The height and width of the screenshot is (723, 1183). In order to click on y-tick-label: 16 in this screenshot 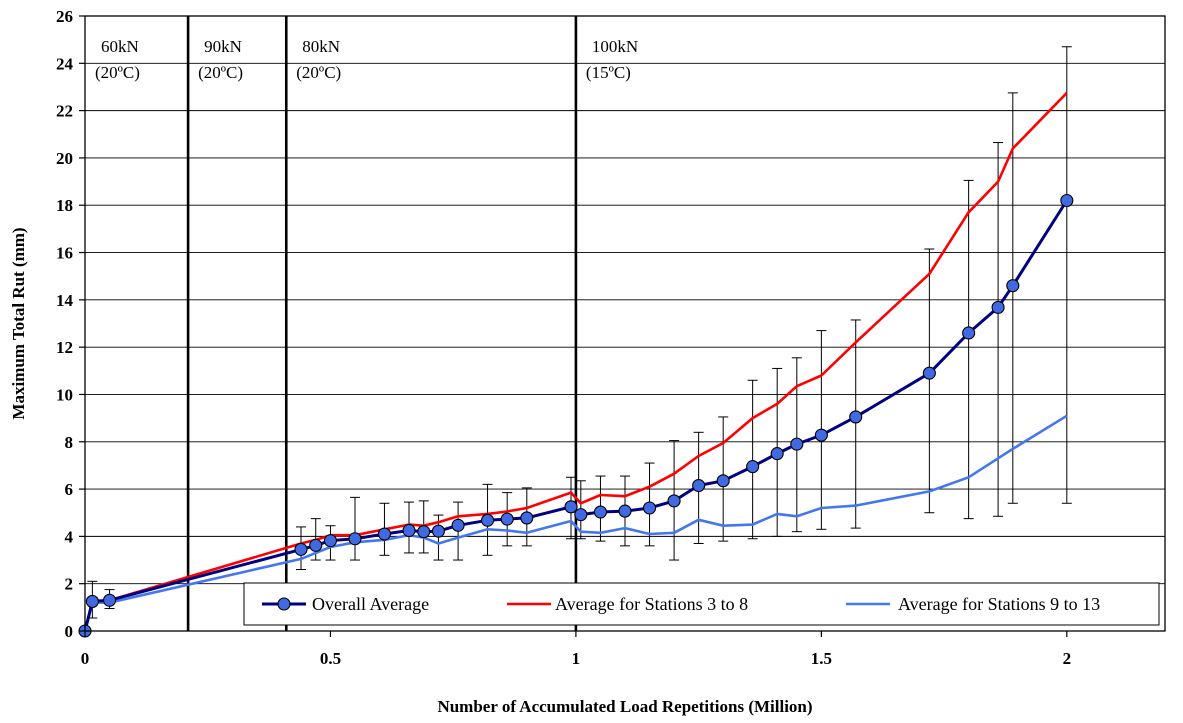, I will do `click(64, 253)`.